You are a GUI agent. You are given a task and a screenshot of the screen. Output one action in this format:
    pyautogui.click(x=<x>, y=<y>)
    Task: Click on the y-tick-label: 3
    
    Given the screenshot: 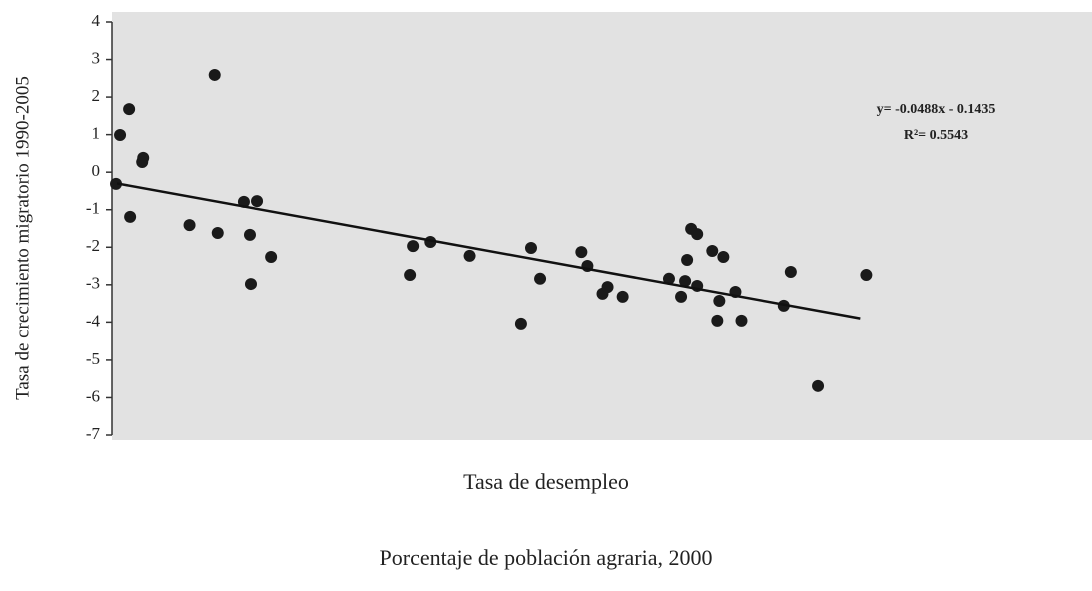 What is the action you would take?
    pyautogui.click(x=96, y=57)
    